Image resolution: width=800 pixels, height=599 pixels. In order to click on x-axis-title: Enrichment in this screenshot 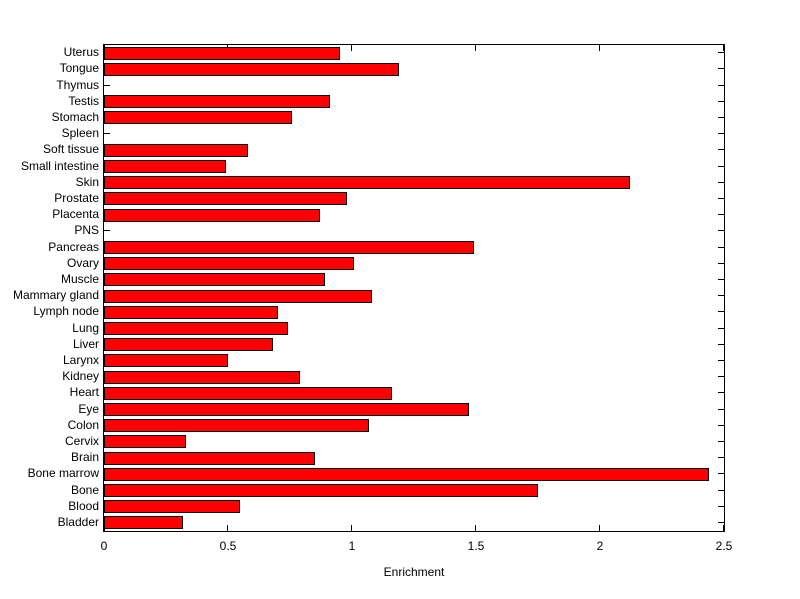, I will do `click(414, 572)`.